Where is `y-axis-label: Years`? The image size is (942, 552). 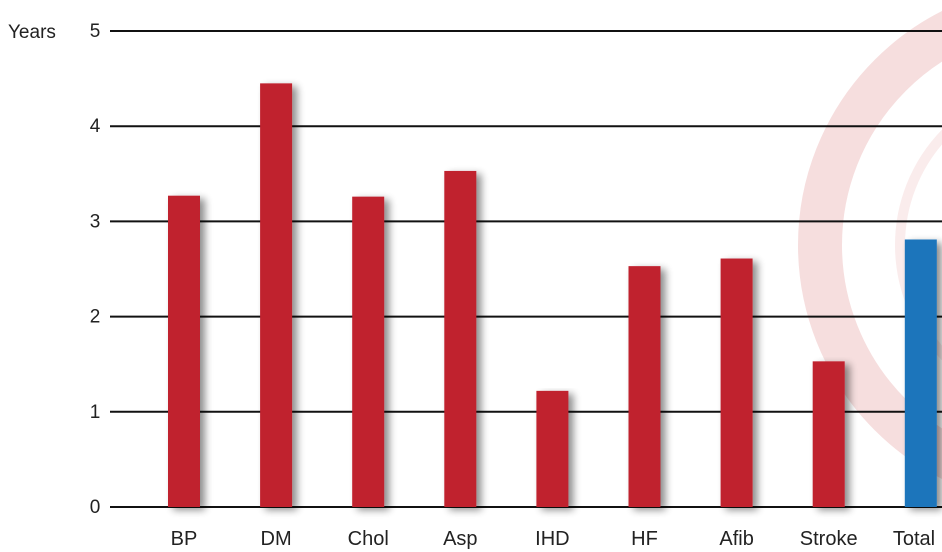 y-axis-label: Years is located at coordinates (32, 32).